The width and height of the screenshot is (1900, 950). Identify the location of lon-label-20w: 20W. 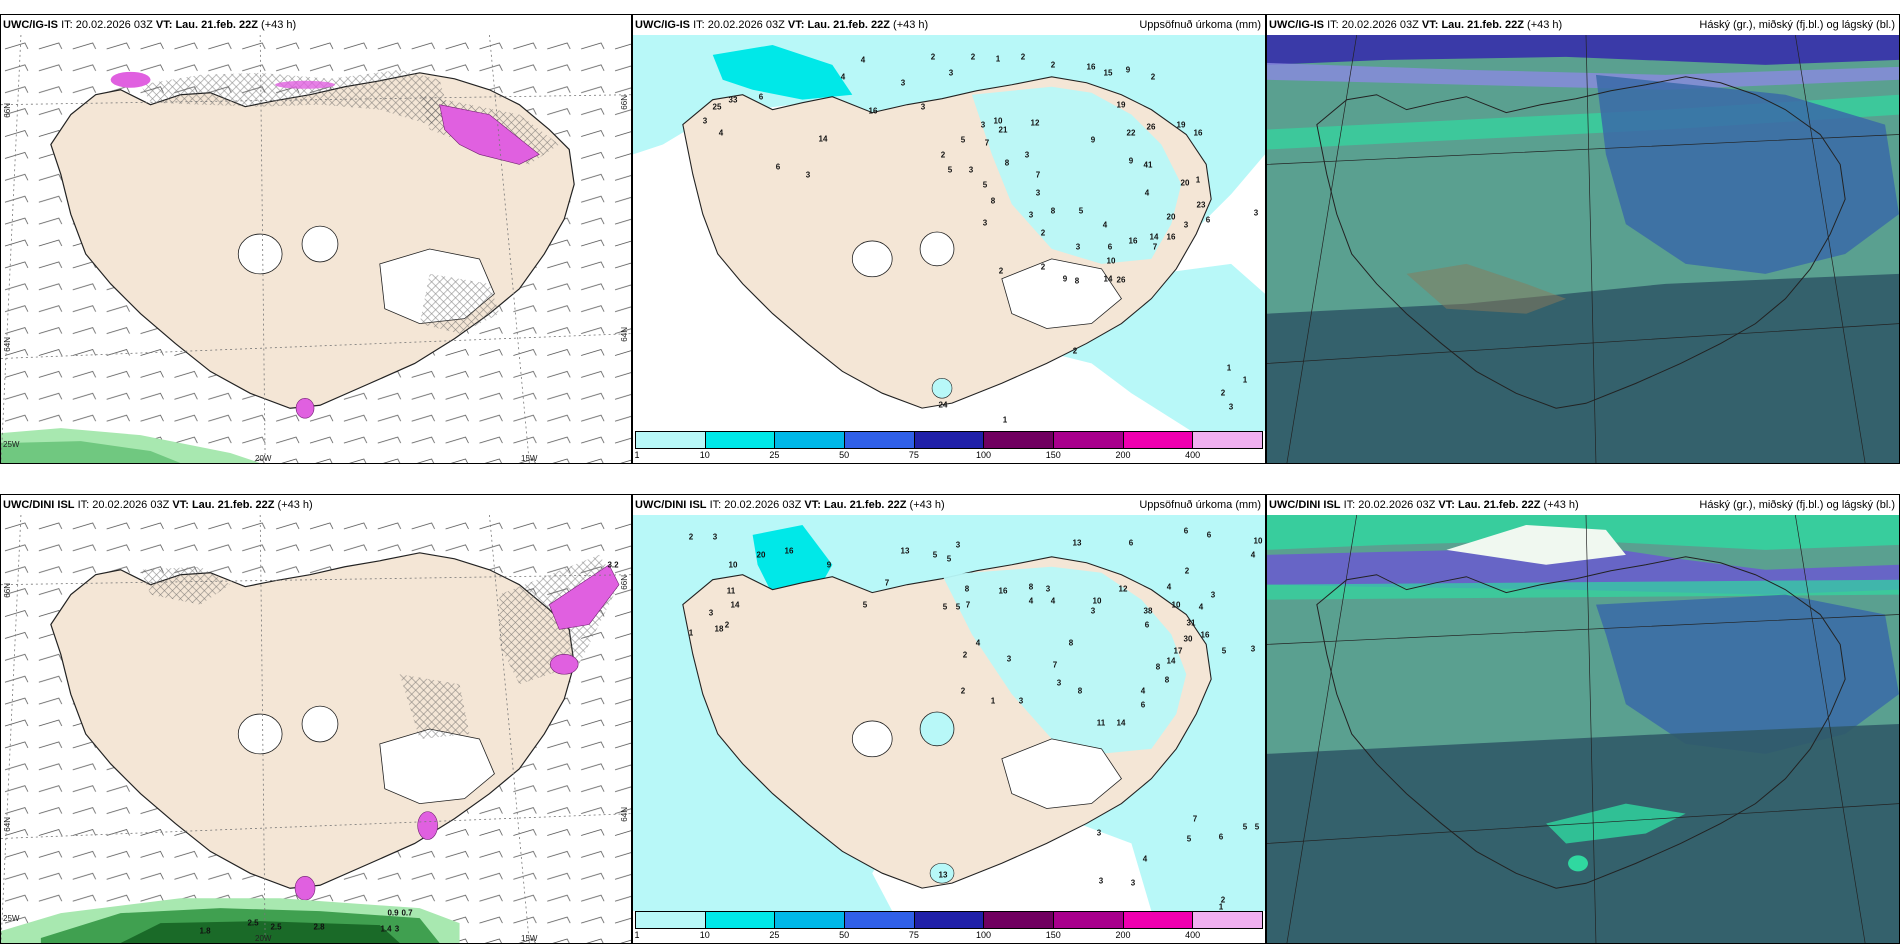
(263, 458).